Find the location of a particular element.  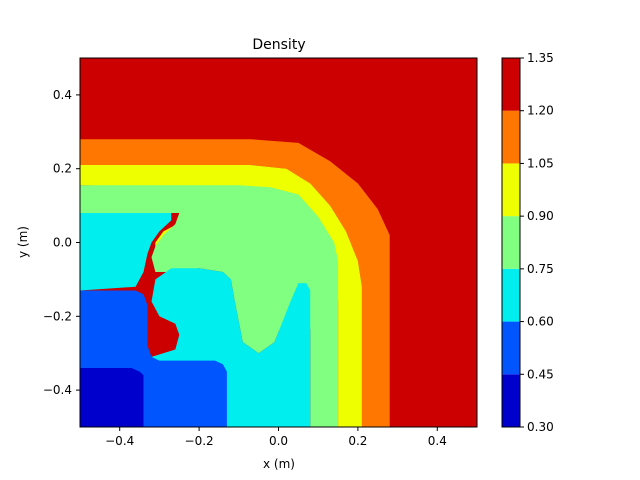

x-tick-label: 0.0 is located at coordinates (278, 441).